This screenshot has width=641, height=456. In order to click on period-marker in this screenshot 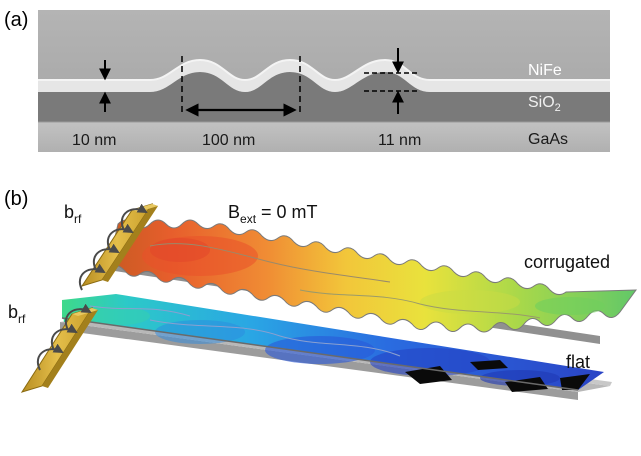, I will do `click(241, 86)`.